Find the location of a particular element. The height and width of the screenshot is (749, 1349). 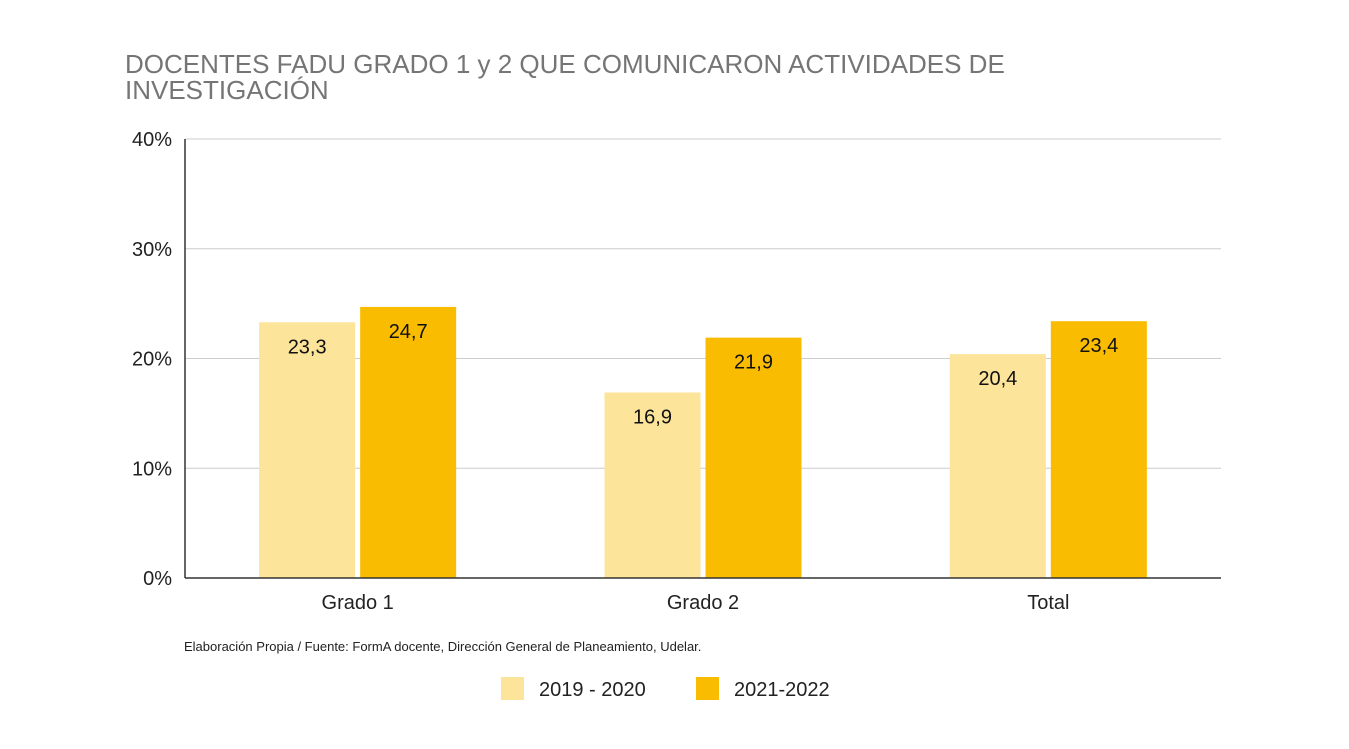

legend-label: 2021-2022 is located at coordinates (782, 690).